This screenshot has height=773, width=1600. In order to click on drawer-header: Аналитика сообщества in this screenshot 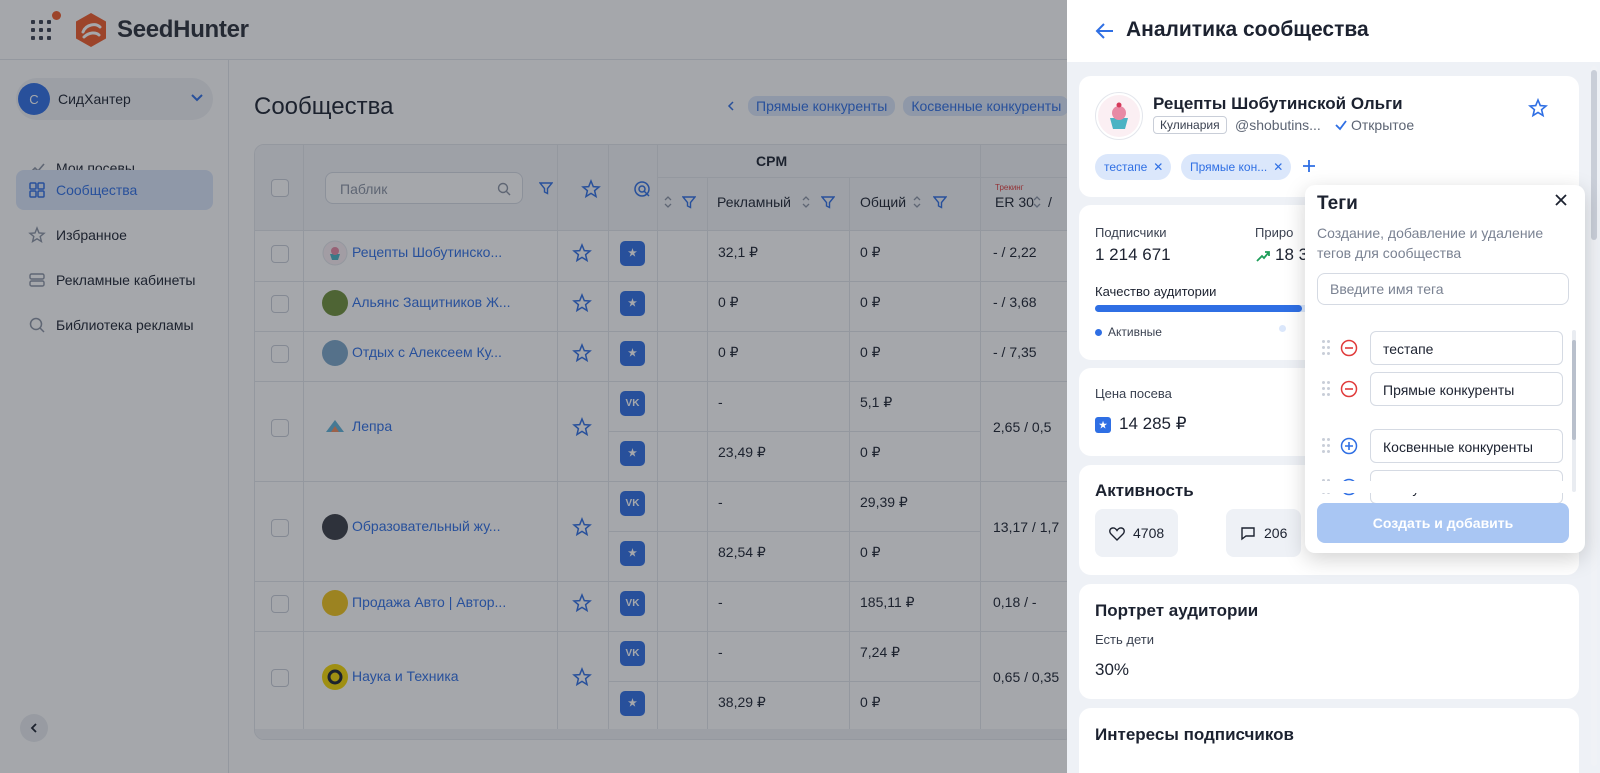, I will do `click(1333, 31)`.